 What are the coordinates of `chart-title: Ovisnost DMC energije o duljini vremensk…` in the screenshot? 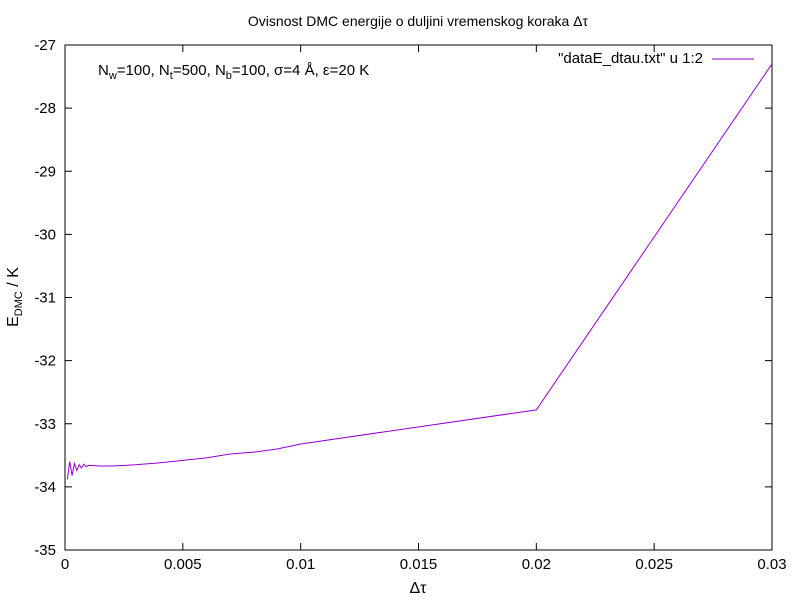 It's located at (418, 21).